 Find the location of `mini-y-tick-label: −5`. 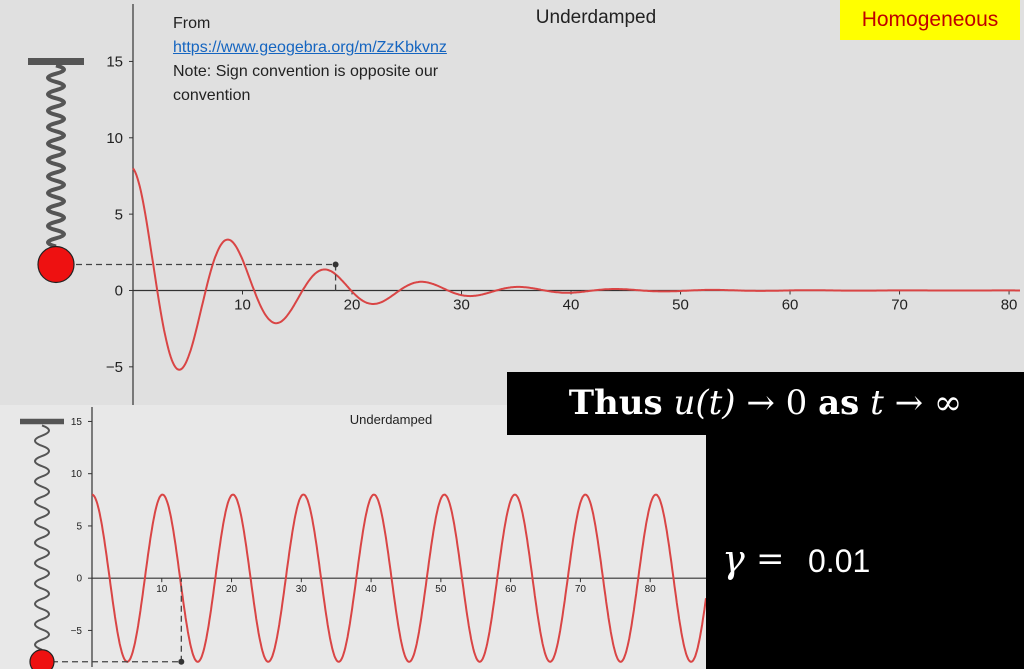

mini-y-tick-label: −5 is located at coordinates (77, 631).